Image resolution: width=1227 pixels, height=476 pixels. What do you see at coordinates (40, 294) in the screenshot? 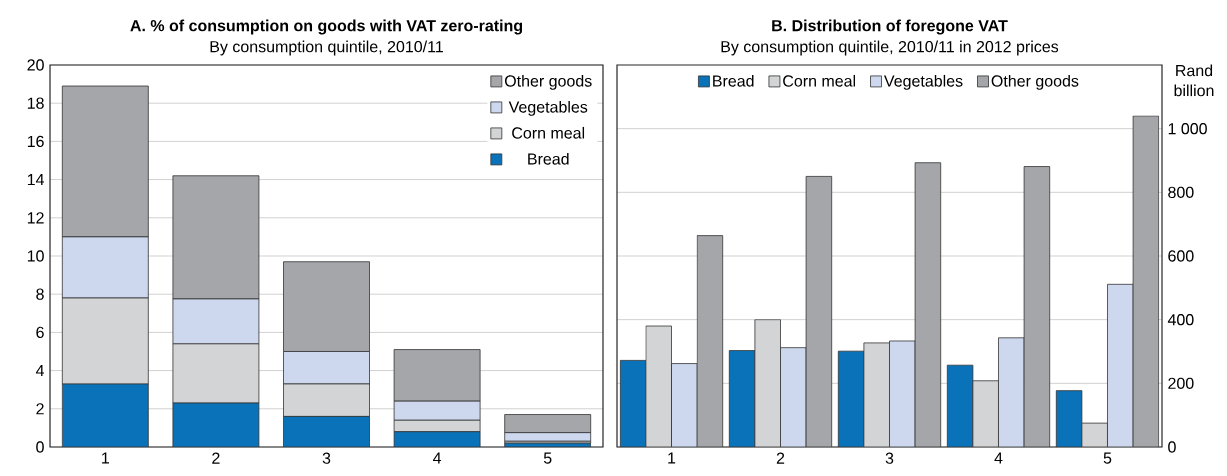
I see `y-tick-label: 8` at bounding box center [40, 294].